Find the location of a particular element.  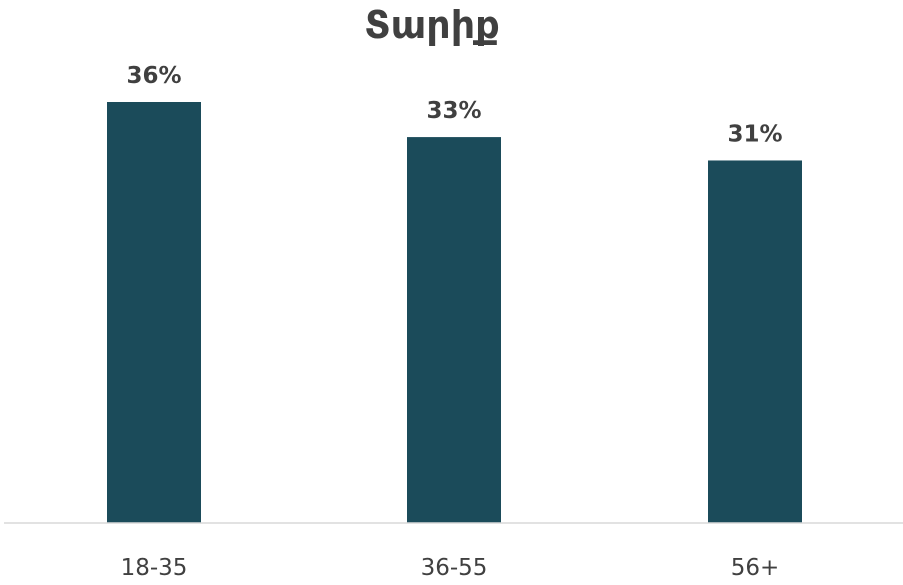

x-tick-label-18-35: 18-35 is located at coordinates (154, 567).